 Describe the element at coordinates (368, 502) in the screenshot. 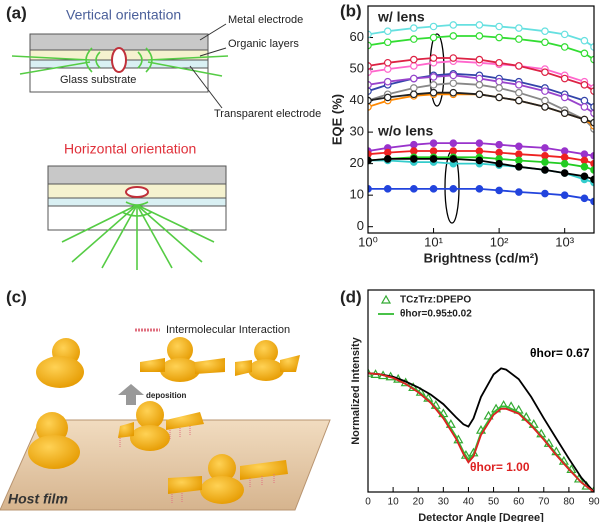

I see `x-tick-label: 0` at that location.